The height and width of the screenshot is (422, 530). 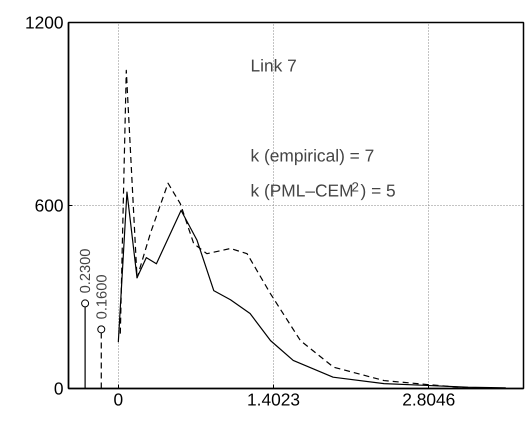 I want to click on annotation: 0.2300, so click(x=86, y=271).